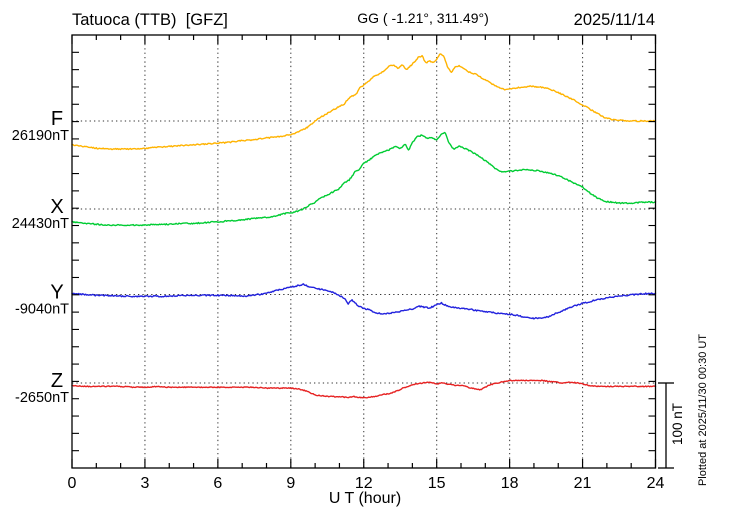 This screenshot has height=520, width=730. Describe the element at coordinates (614, 20) in the screenshot. I see `plot-date: 2025/11/14` at that location.